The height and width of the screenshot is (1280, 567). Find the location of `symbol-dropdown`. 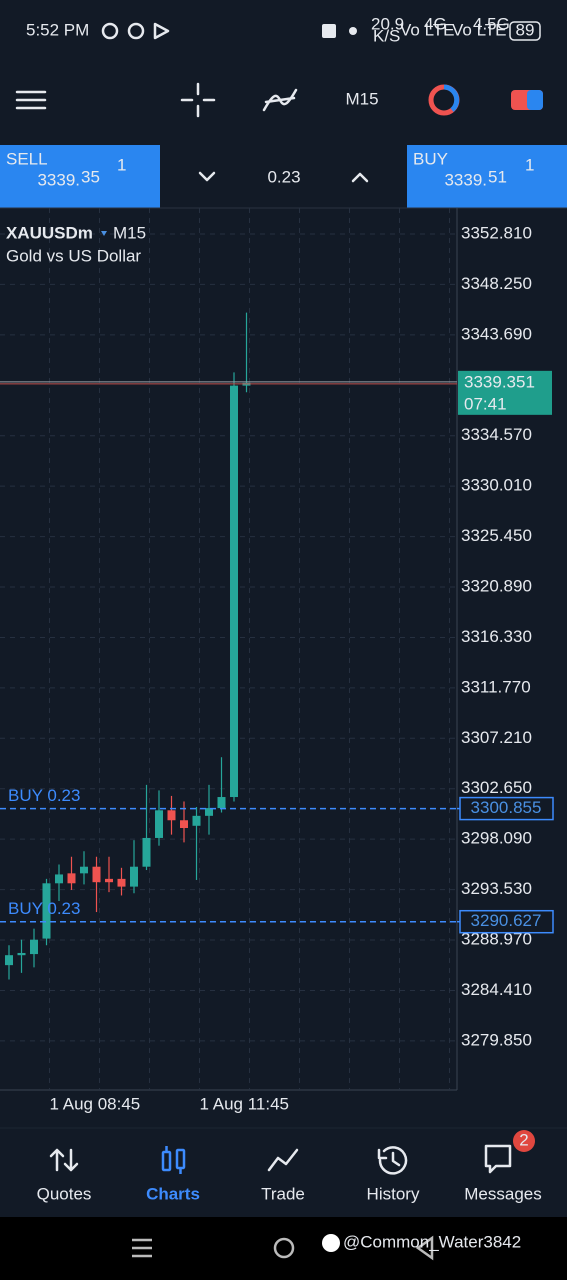

symbol-dropdown is located at coordinates (104, 233).